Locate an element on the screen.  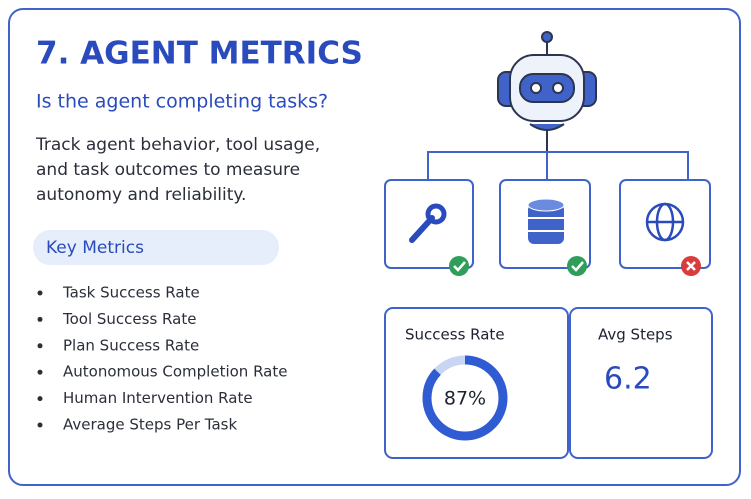
metric-item: Tool Success Rate is located at coordinates (129, 319).